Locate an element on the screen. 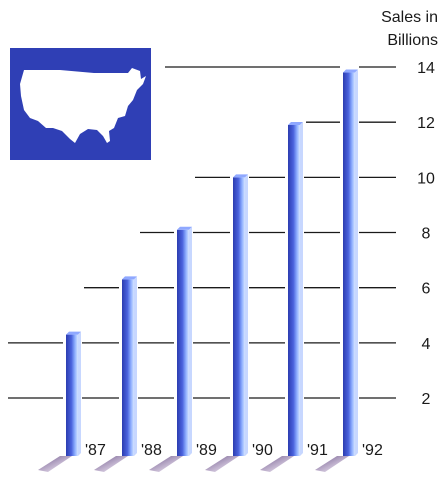 Image resolution: width=440 pixels, height=493 pixels. x-axis-category-labels: '87 '88 '89 '90 '91 '92 is located at coordinates (234, 450).